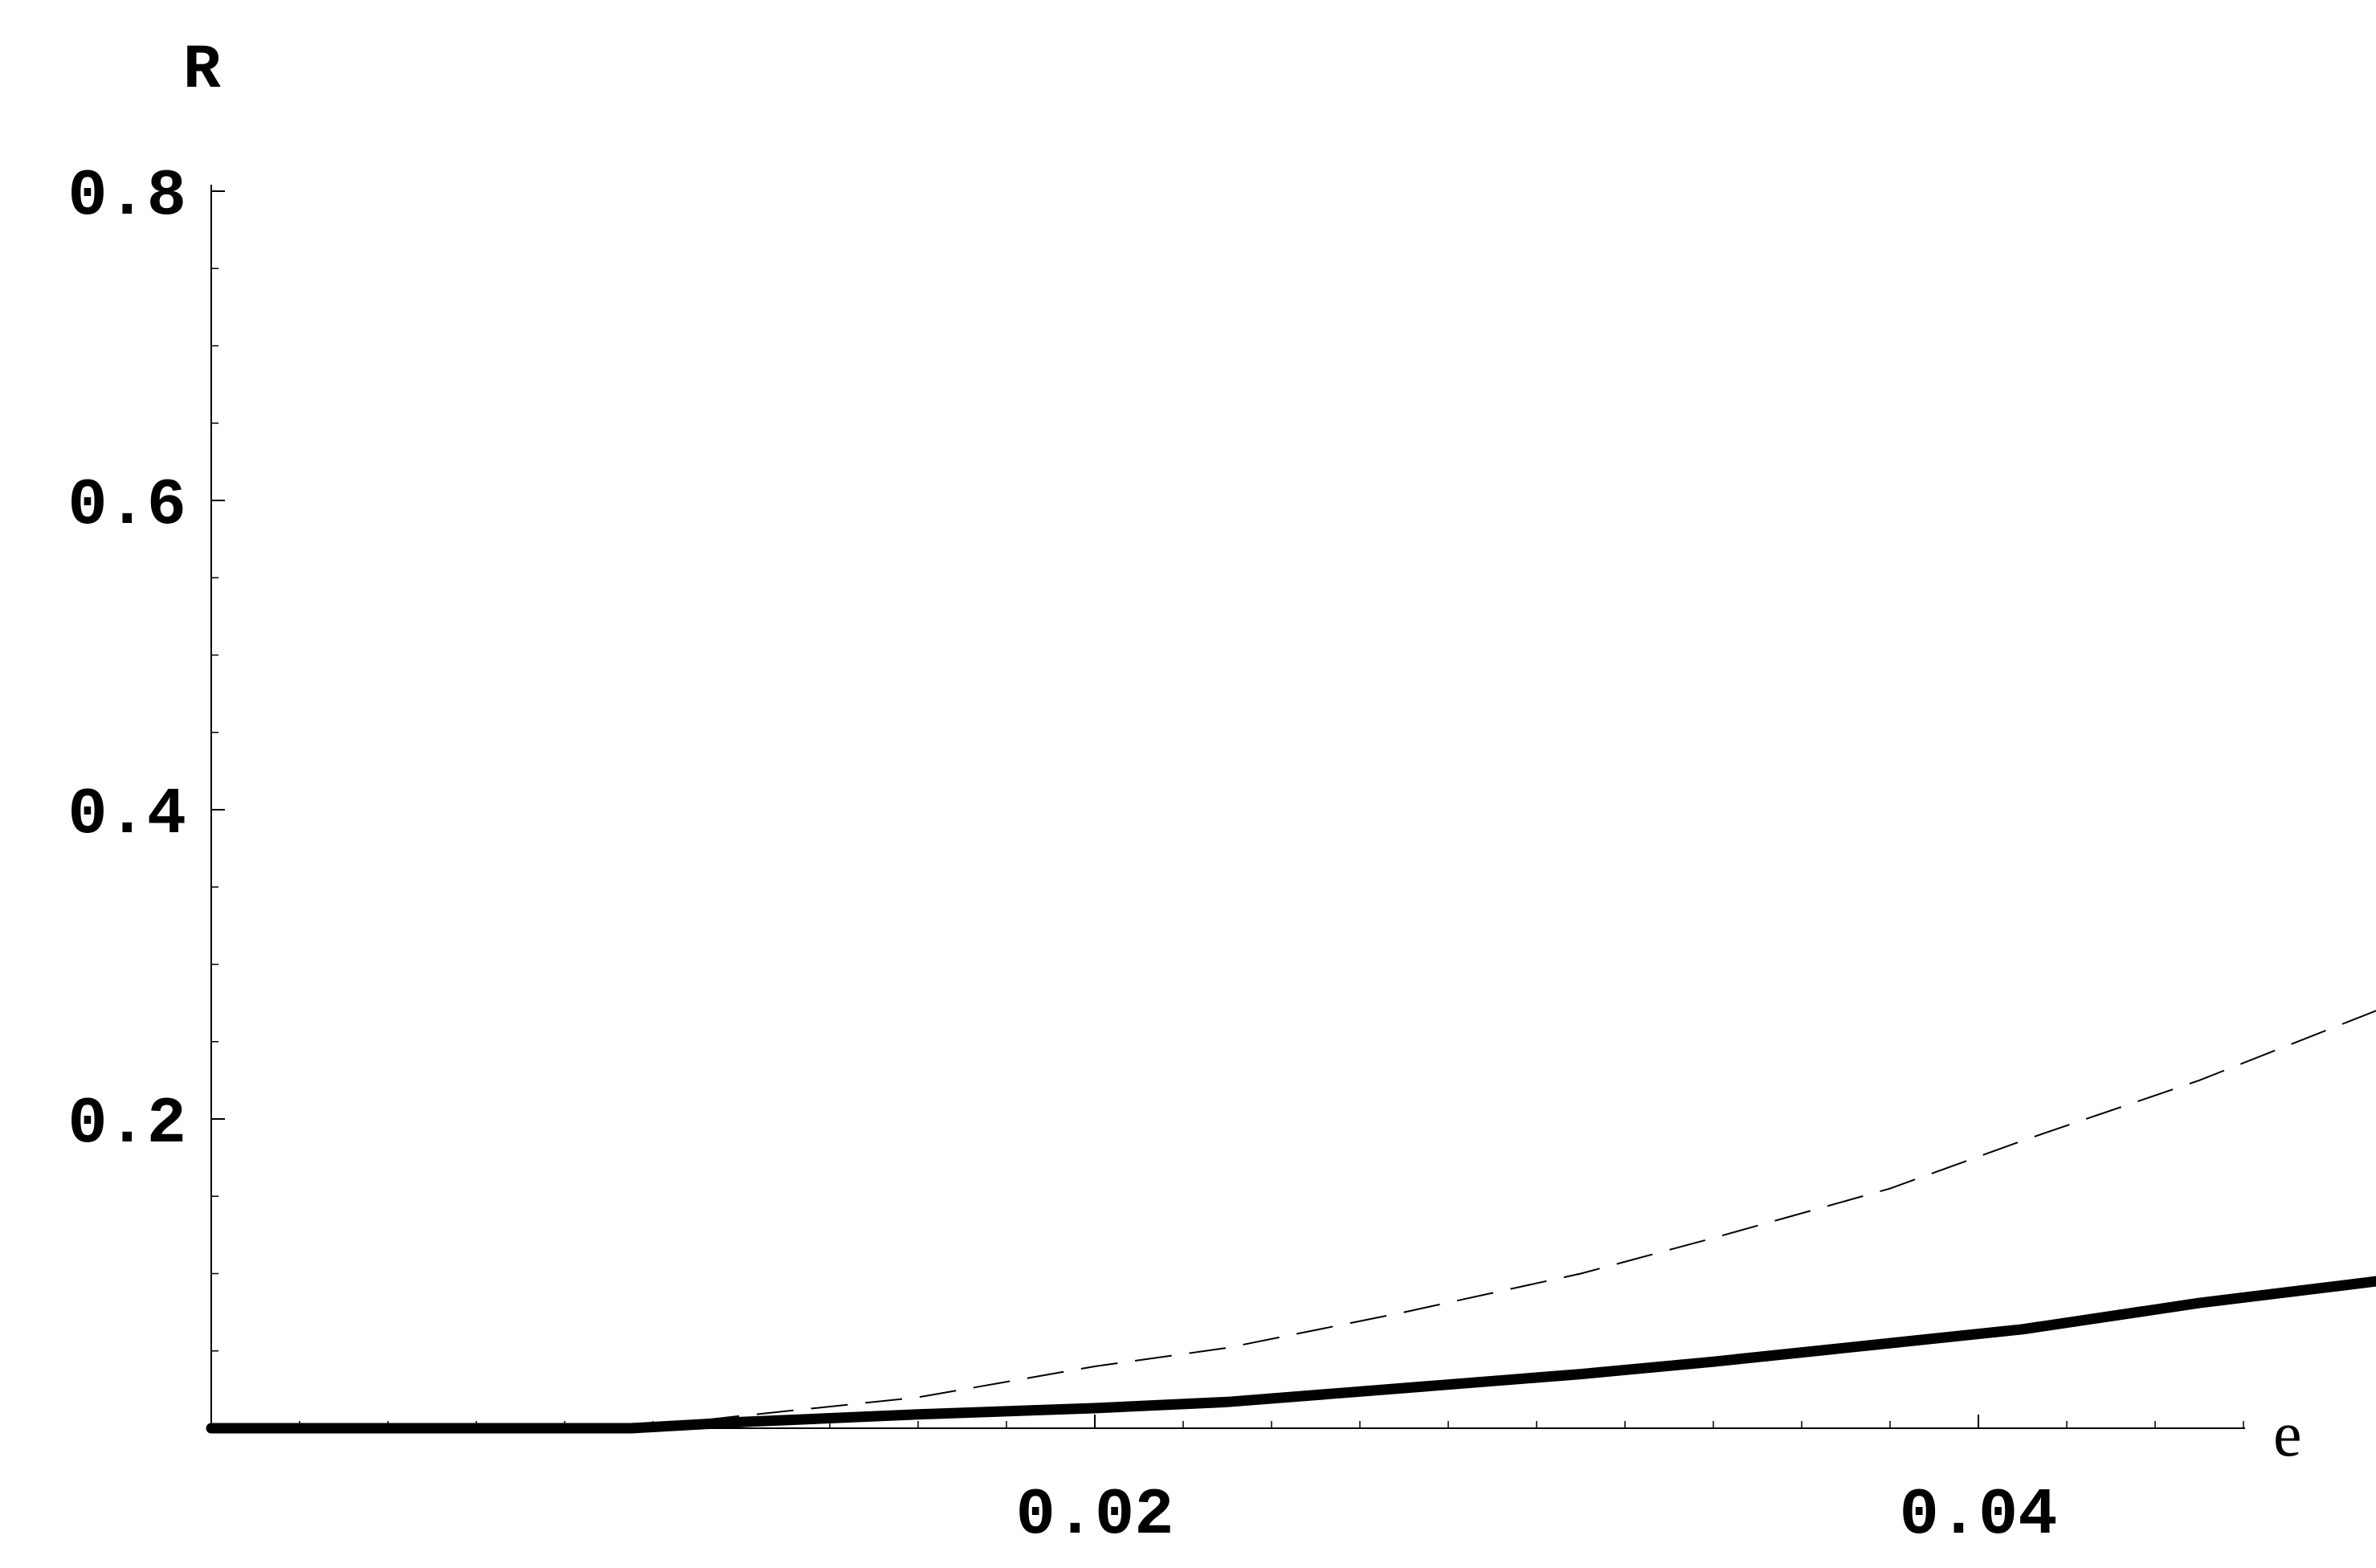  Describe the element at coordinates (202, 70) in the screenshot. I see `y-axis-label: R` at that location.